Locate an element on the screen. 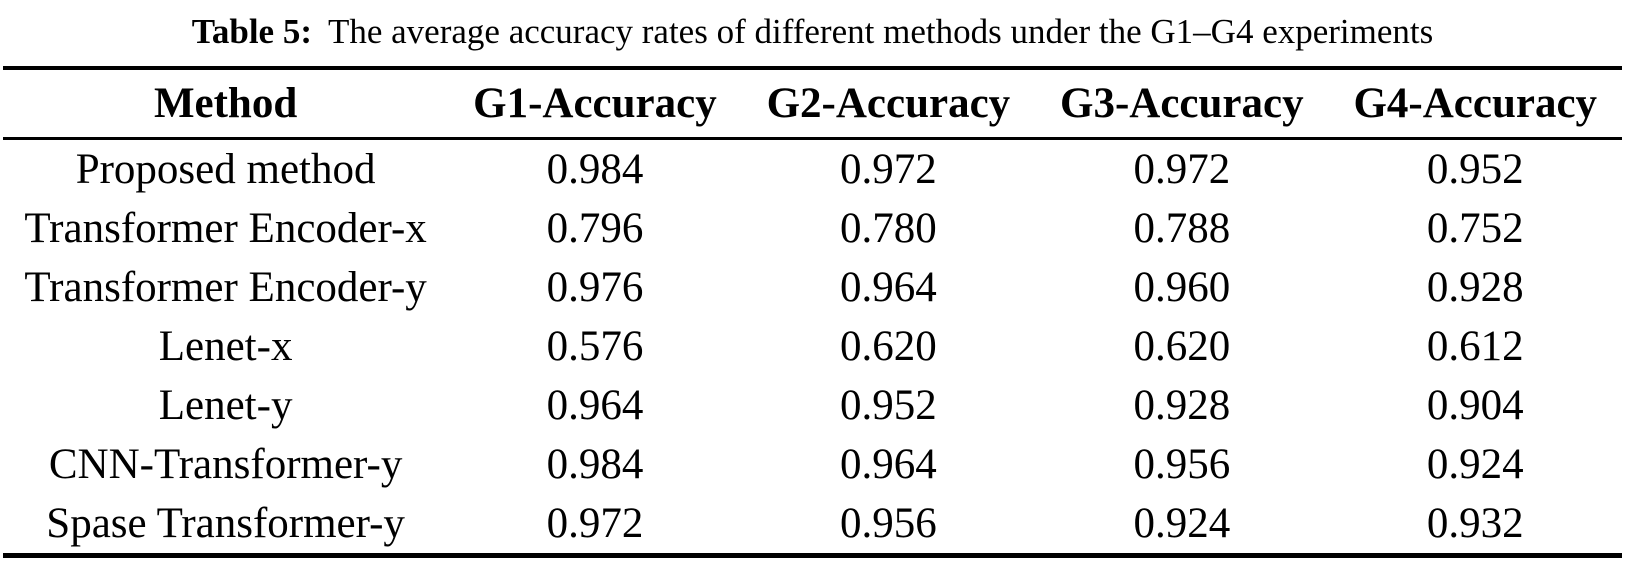 The image size is (1625, 574). cell-g2-accuracy: 0.620 is located at coordinates (888, 346).